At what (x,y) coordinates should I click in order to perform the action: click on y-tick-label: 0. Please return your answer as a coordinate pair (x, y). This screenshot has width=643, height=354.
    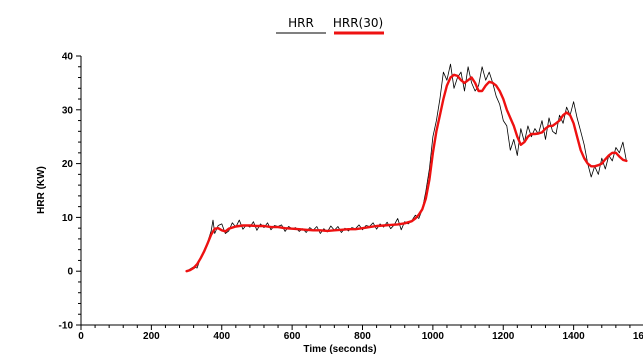
    Looking at the image, I should click on (70, 272).